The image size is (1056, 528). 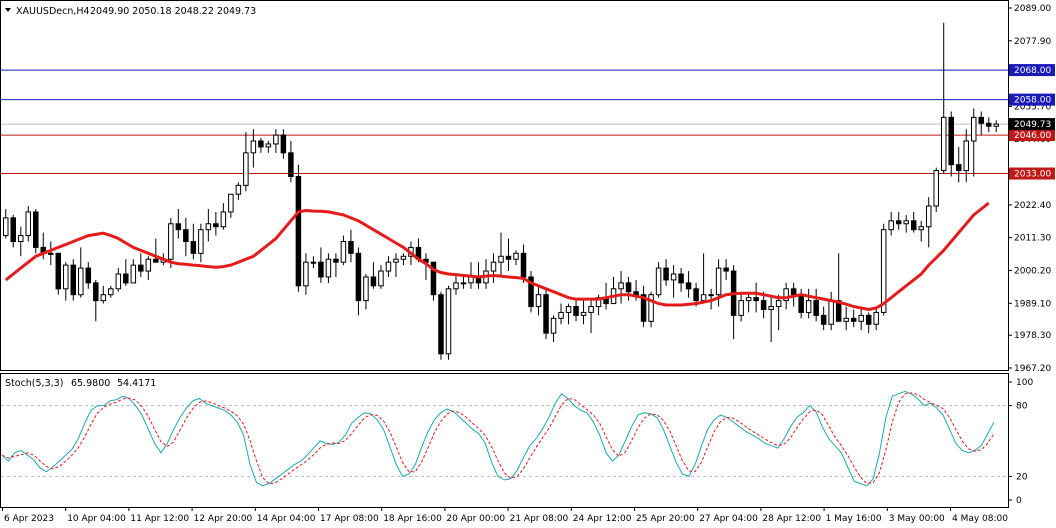 I want to click on price-tick-label: 2011.30, so click(x=1032, y=239).